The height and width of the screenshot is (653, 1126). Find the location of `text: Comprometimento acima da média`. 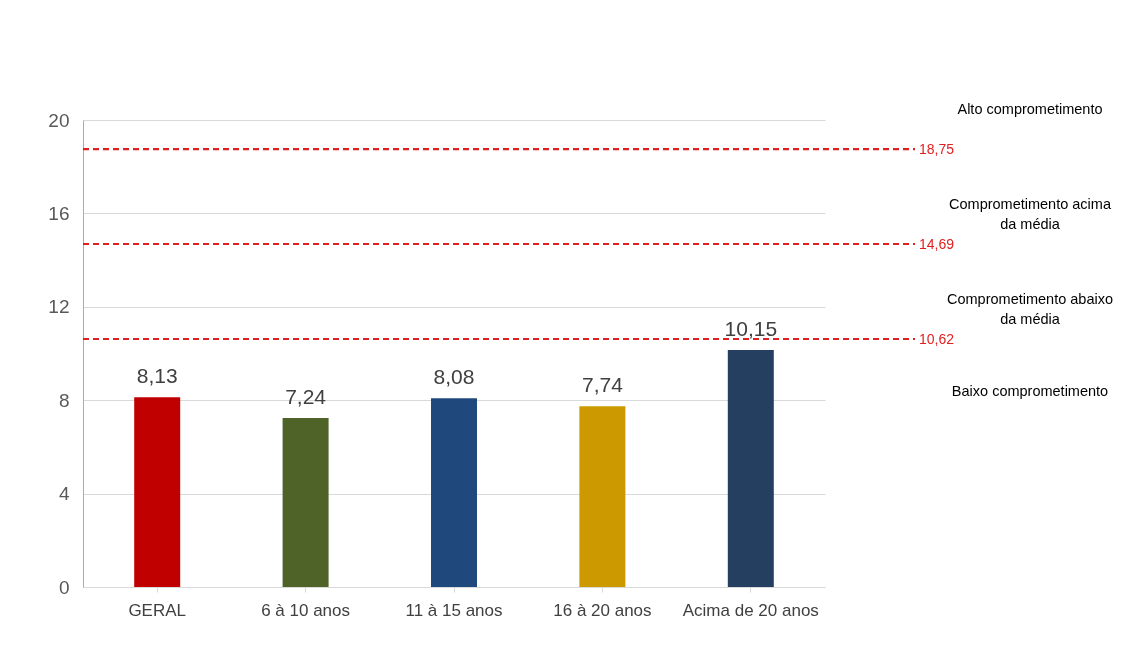

text: Comprometimento acima da média is located at coordinates (1030, 214).